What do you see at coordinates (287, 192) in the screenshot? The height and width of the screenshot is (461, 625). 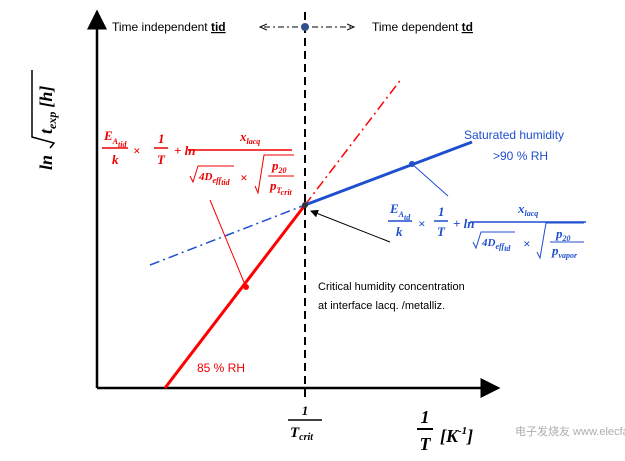 I see `p-subsub: crit` at bounding box center [287, 192].